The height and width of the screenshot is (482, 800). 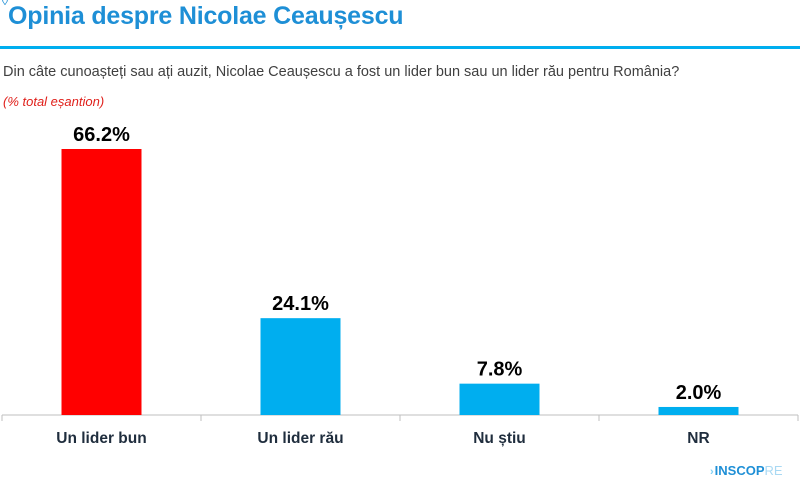 What do you see at coordinates (499, 438) in the screenshot?
I see `category-label-3: Nu știu` at bounding box center [499, 438].